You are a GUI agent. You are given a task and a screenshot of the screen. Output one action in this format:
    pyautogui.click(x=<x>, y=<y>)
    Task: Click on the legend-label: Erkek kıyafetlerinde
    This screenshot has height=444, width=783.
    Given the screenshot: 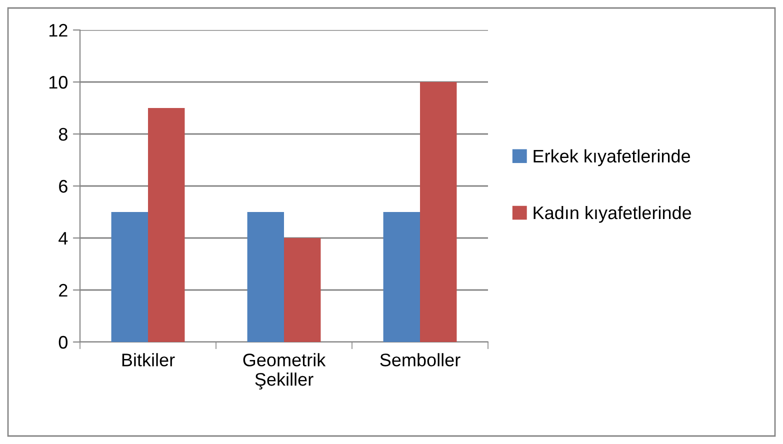 What is the action you would take?
    pyautogui.click(x=612, y=157)
    